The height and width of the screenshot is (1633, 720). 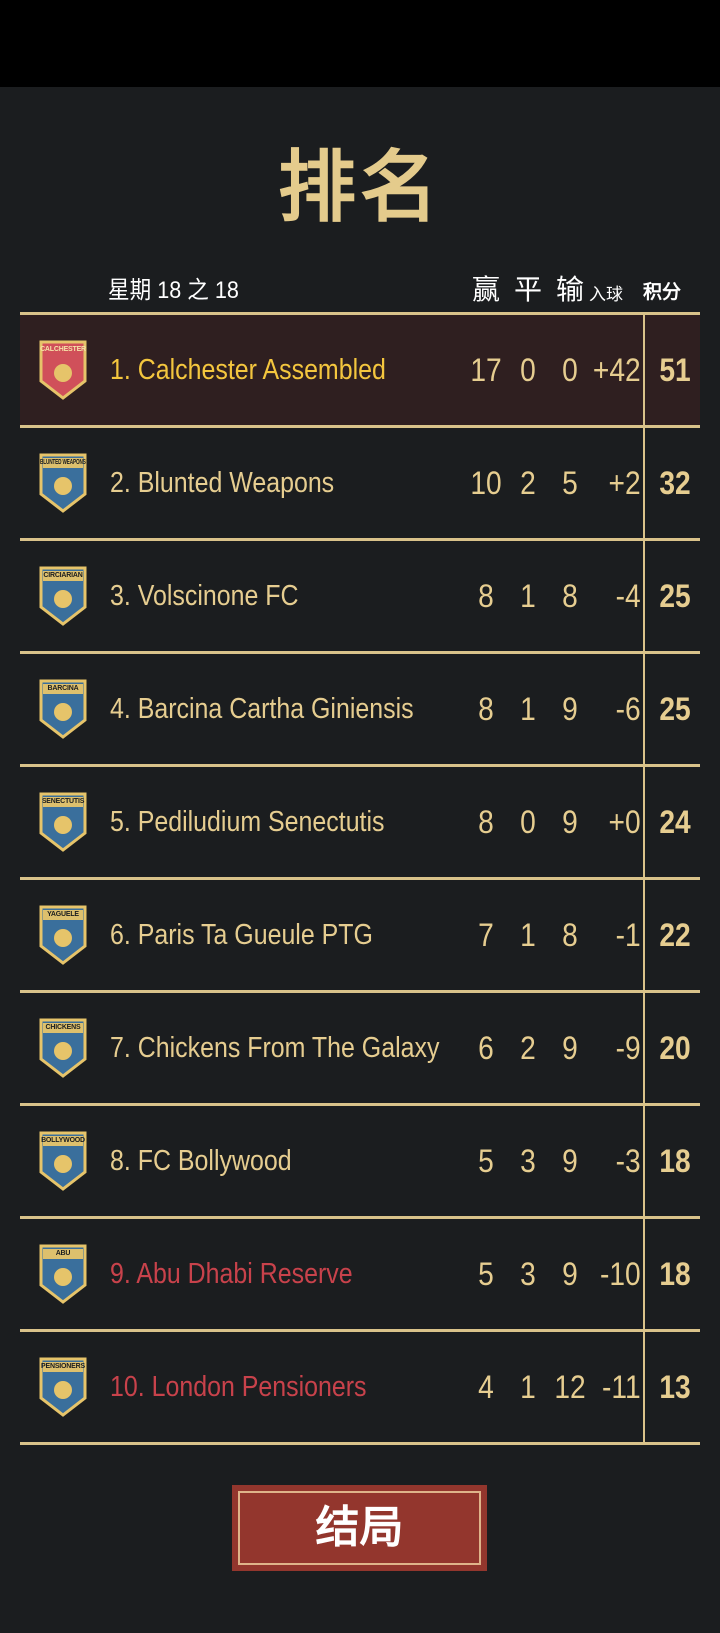 What do you see at coordinates (624, 822) in the screenshot?
I see `goal-diff-value: +0` at bounding box center [624, 822].